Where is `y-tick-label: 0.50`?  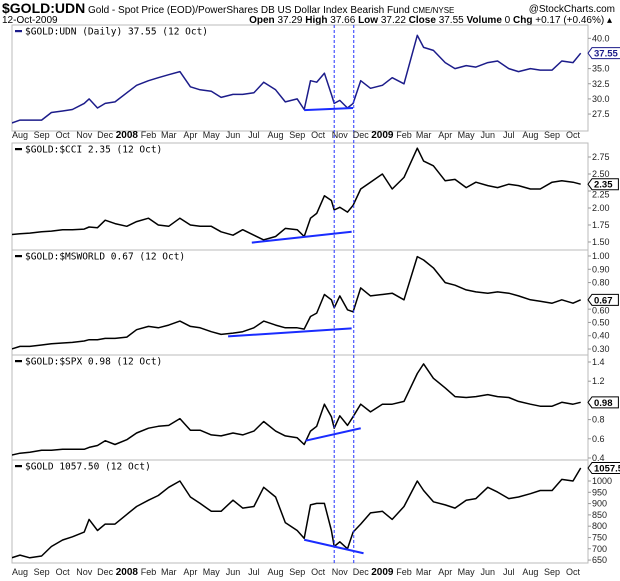
y-tick-label: 0.50 is located at coordinates (601, 322).